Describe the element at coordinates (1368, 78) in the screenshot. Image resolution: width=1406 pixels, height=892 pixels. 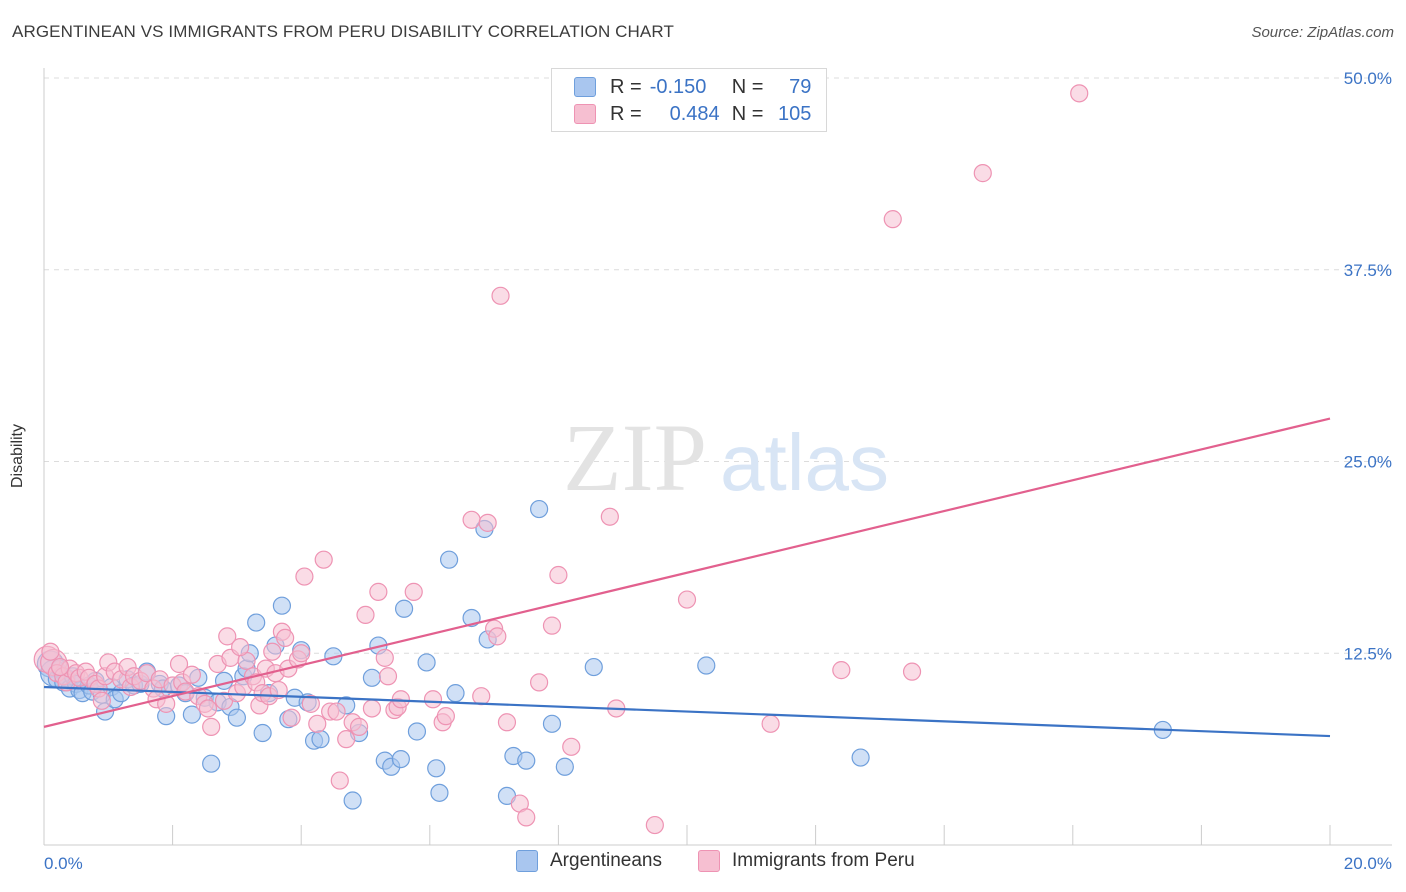
I see `y-tick-label: 50.0%` at that location.